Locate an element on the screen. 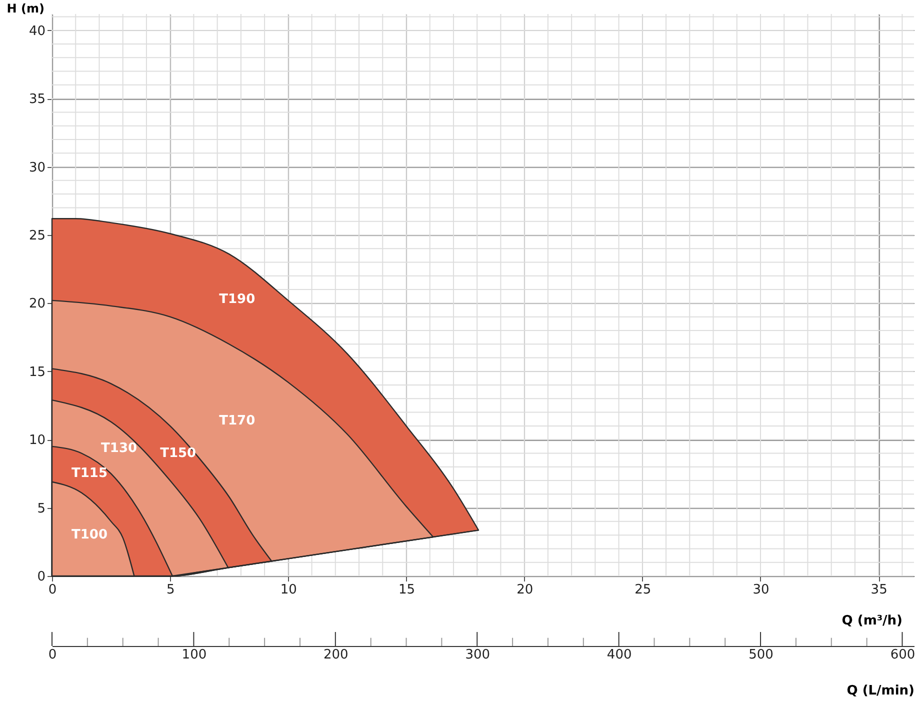 The width and height of the screenshot is (920, 719). y-tick-label: 20 is located at coordinates (37, 304).